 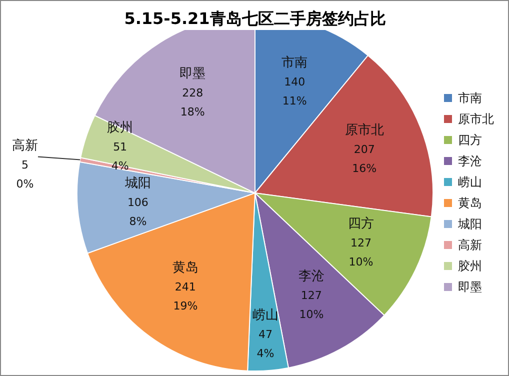 What do you see at coordinates (255, 18) in the screenshot?
I see `chart-title: 5.15-5.21青岛七区二手房签约占比` at bounding box center [255, 18].